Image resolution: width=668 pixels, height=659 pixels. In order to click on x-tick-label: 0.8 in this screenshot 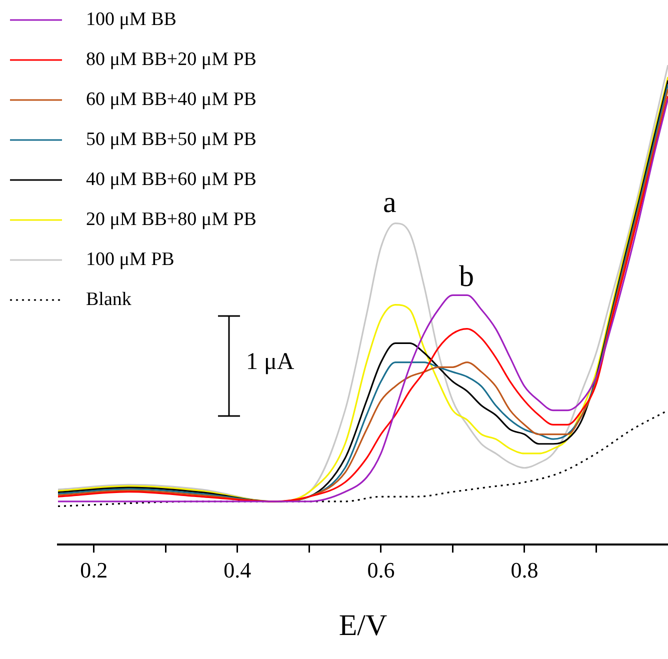, I will do `click(524, 570)`.